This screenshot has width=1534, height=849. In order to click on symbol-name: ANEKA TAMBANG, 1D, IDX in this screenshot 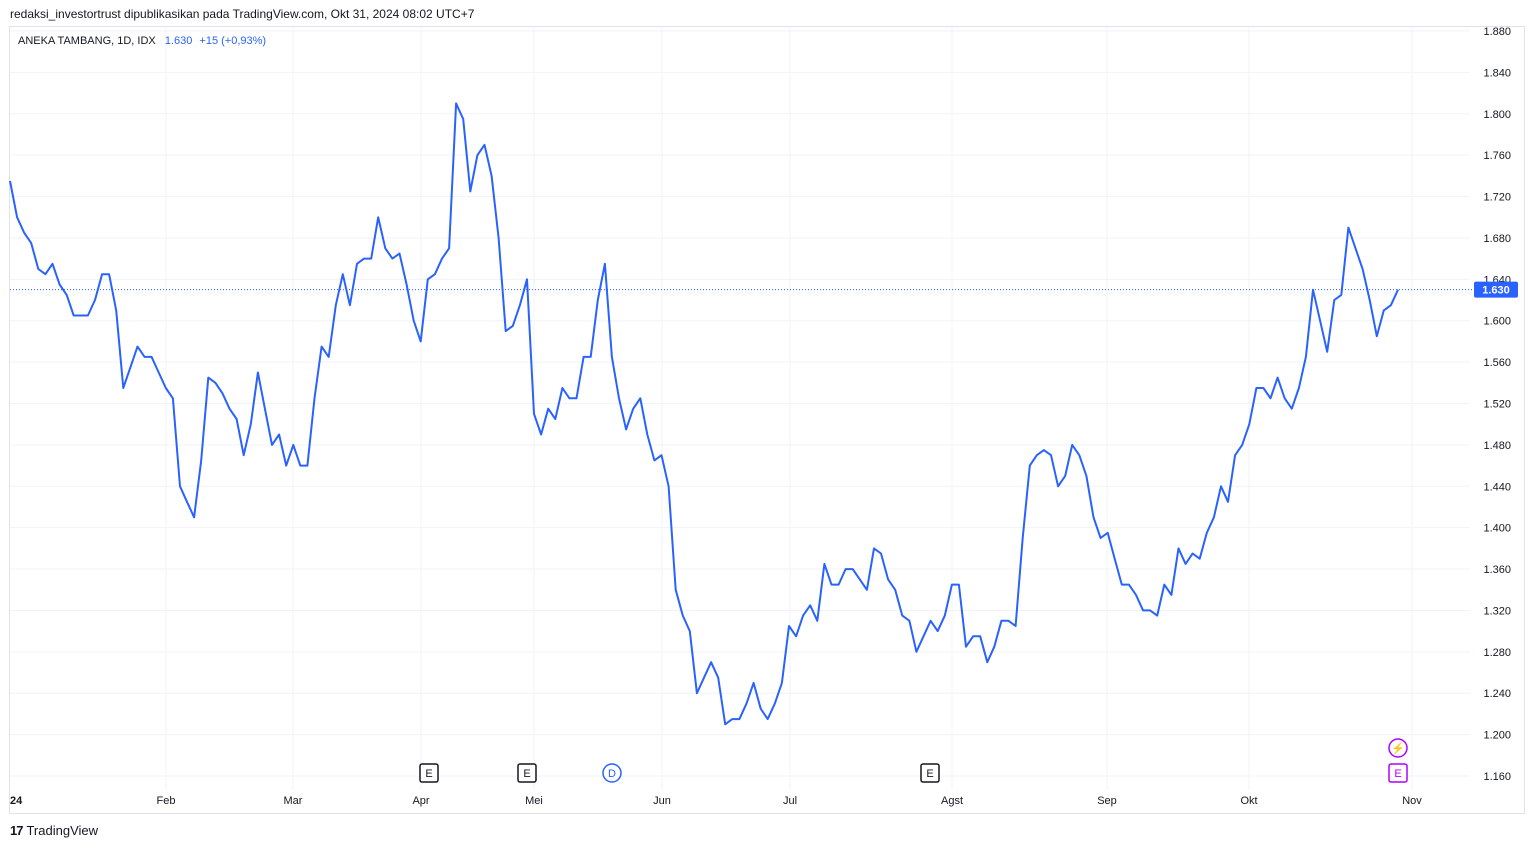, I will do `click(87, 41)`.